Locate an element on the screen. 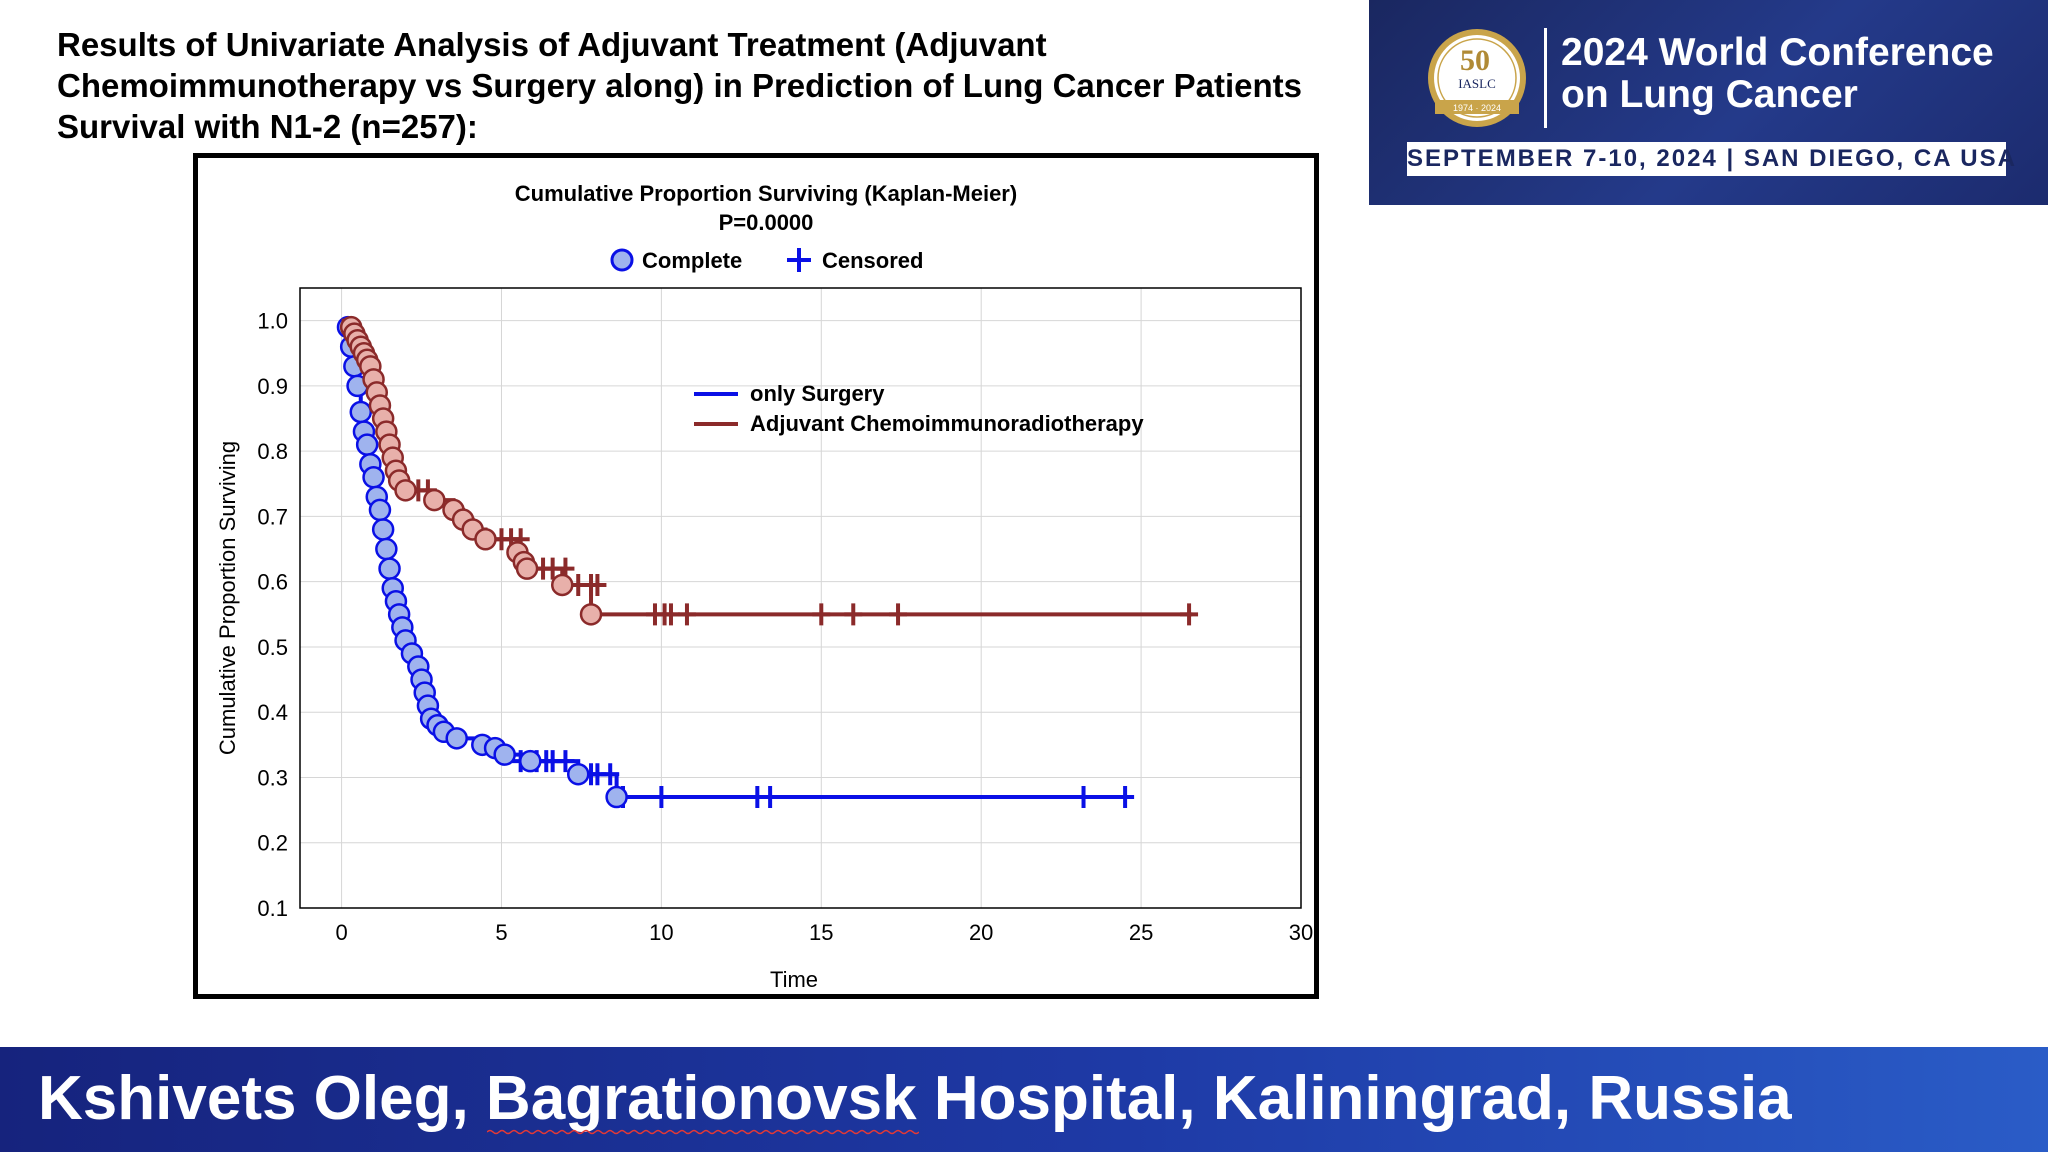  x-axis-ticks: 0 5 10 15 20 25 30 is located at coordinates (824, 932).